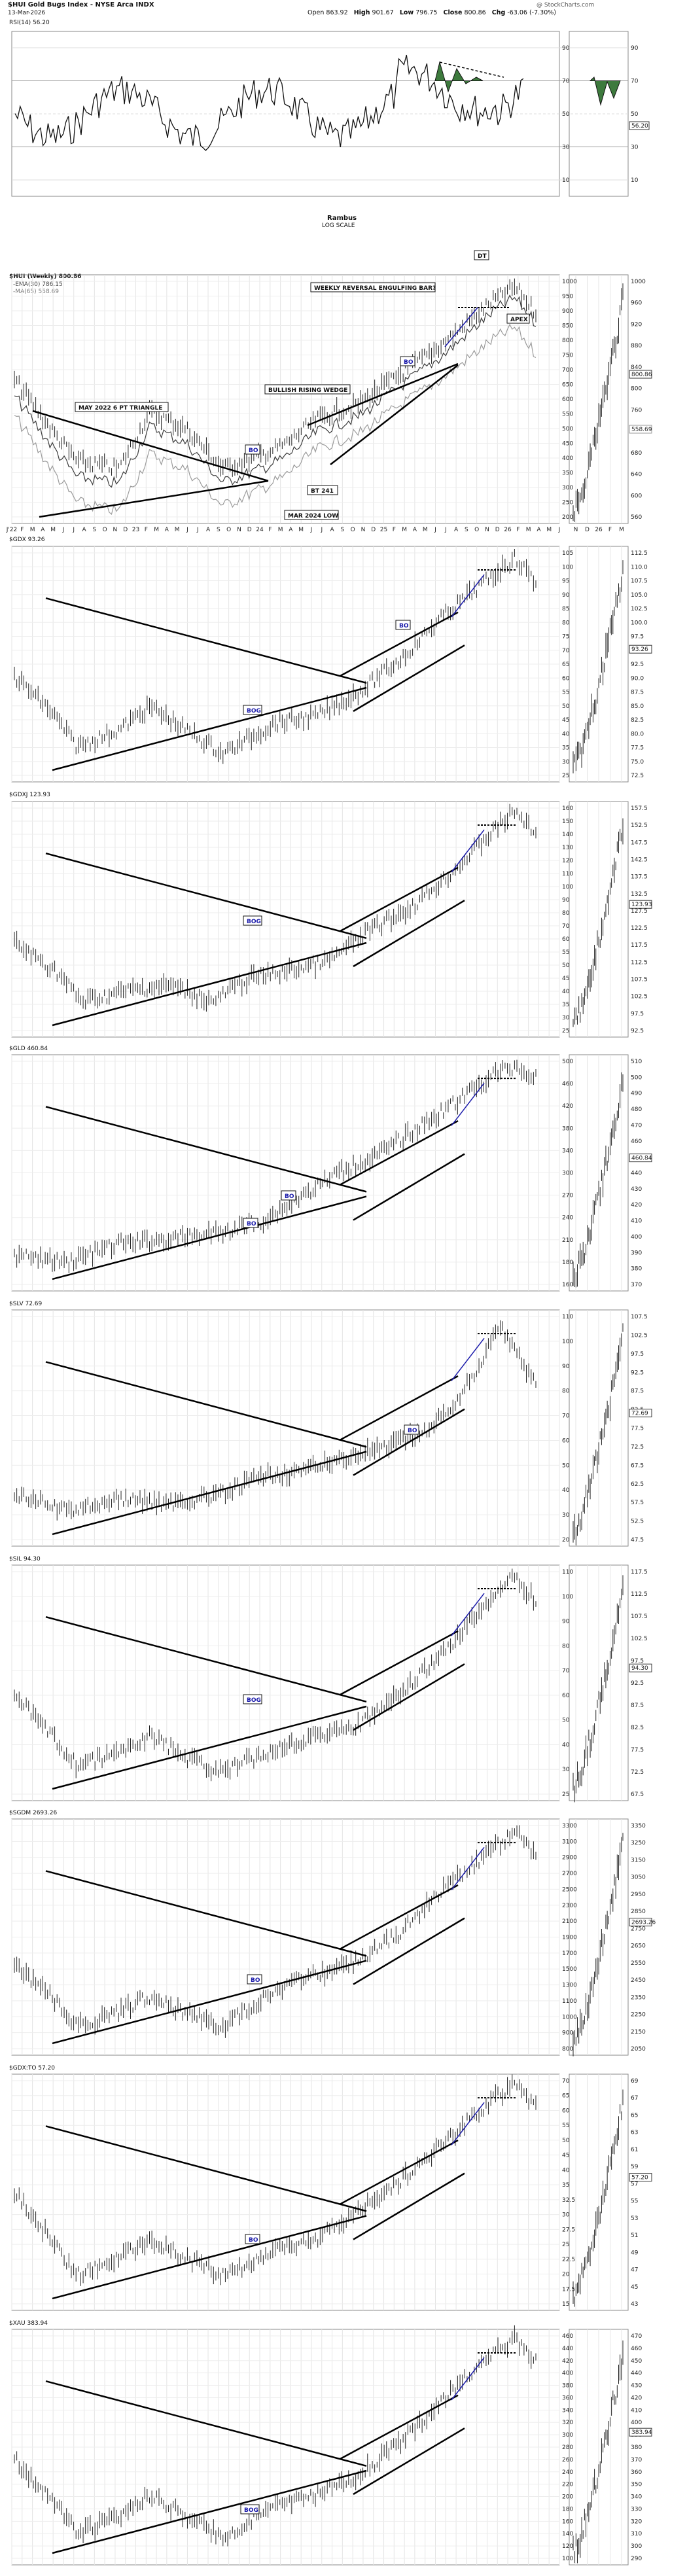  What do you see at coordinates (637, 1391) in the screenshot?
I see `slv-daily-tick-label: 87.5` at bounding box center [637, 1391].